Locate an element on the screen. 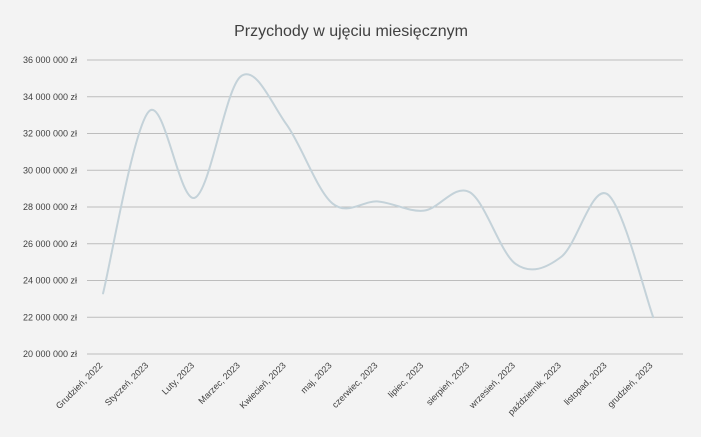  y-tick-label: 30 000 000 zł is located at coordinates (50, 170).